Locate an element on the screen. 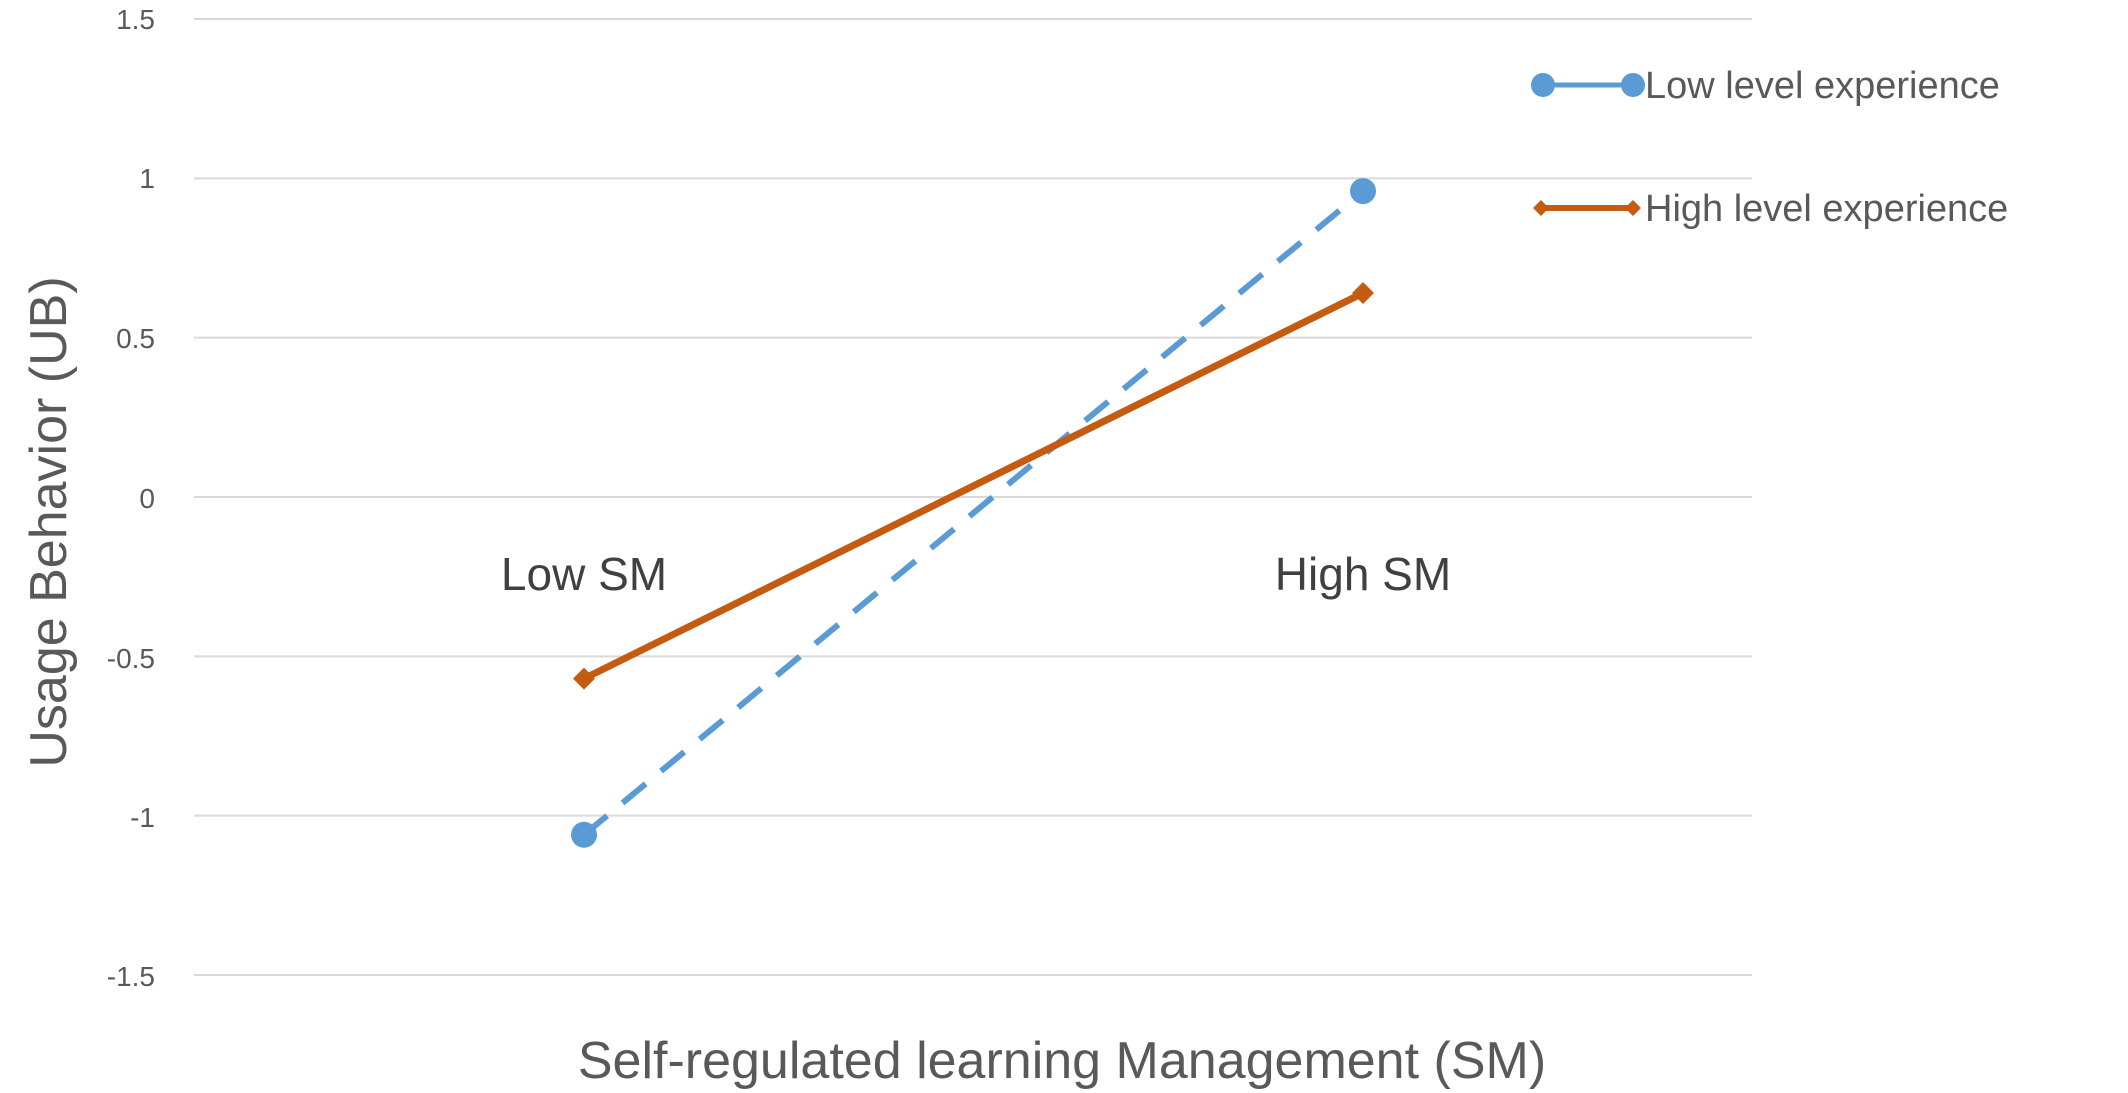  legend-item-low-level-experience: Low level experience is located at coordinates (1765, 86).